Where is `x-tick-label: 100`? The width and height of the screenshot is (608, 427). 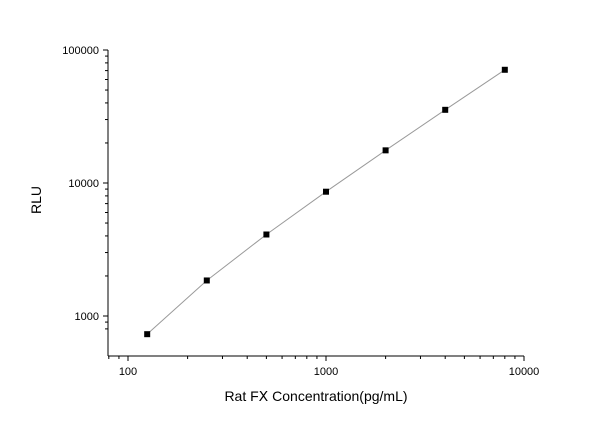
x-tick-label: 100 is located at coordinates (128, 372).